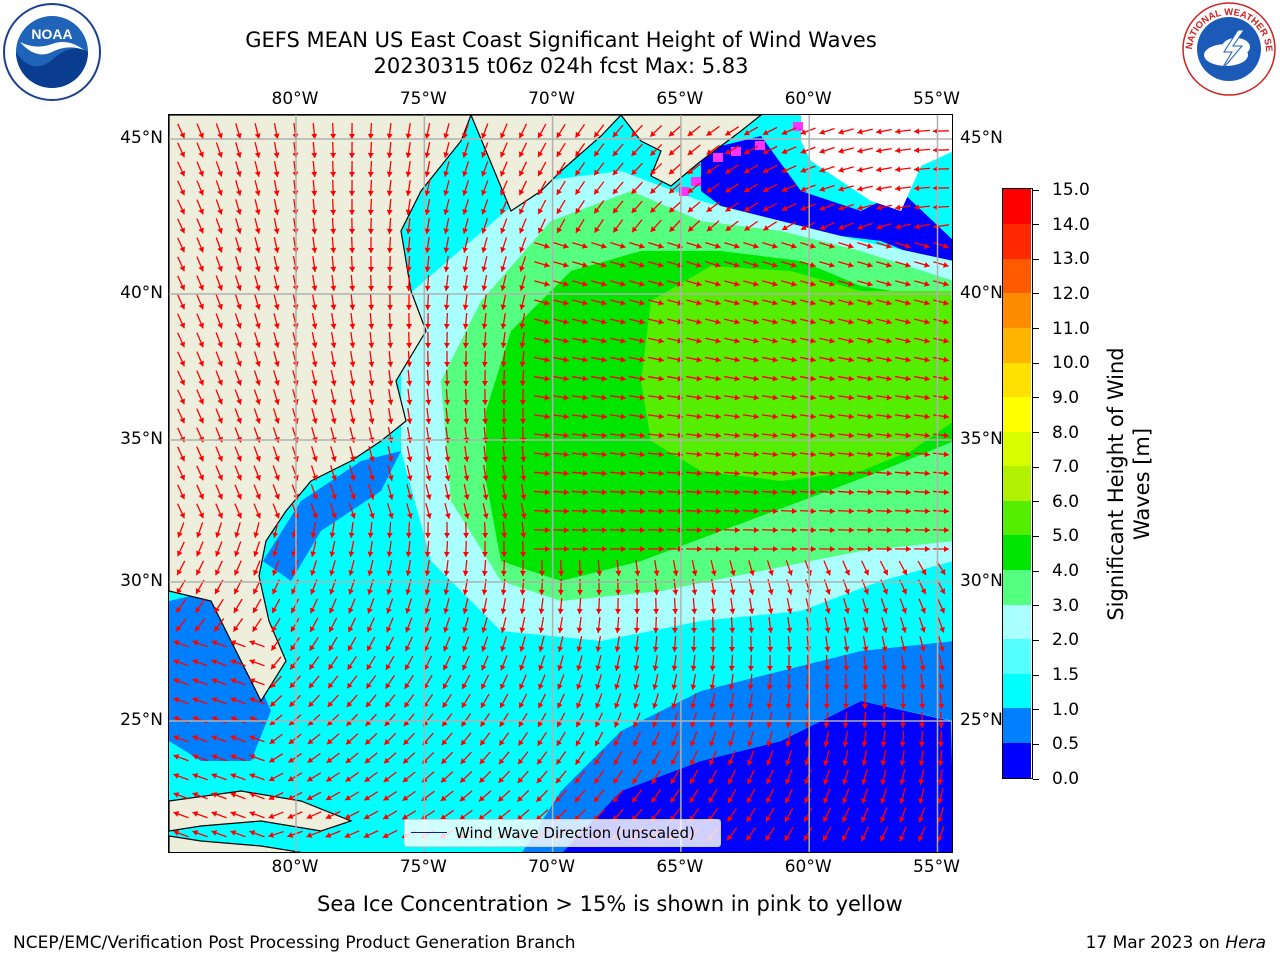  Describe the element at coordinates (1066, 605) in the screenshot. I see `colorbar-tick-label: 3.0` at that location.